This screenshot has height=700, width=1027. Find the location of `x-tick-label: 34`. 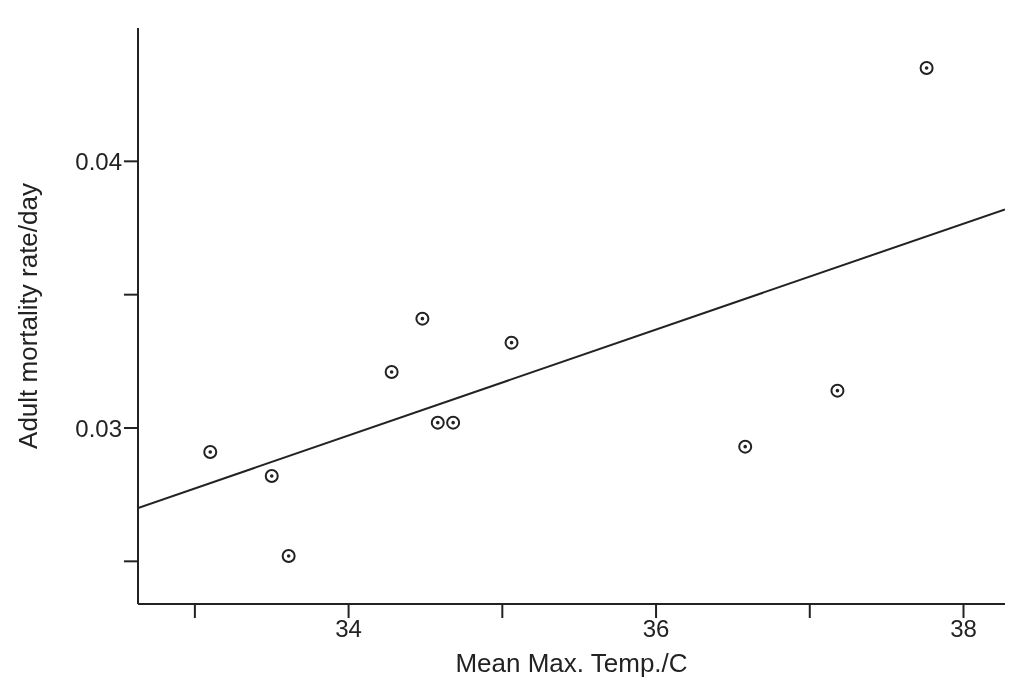

x-tick-label: 34 is located at coordinates (348, 629).